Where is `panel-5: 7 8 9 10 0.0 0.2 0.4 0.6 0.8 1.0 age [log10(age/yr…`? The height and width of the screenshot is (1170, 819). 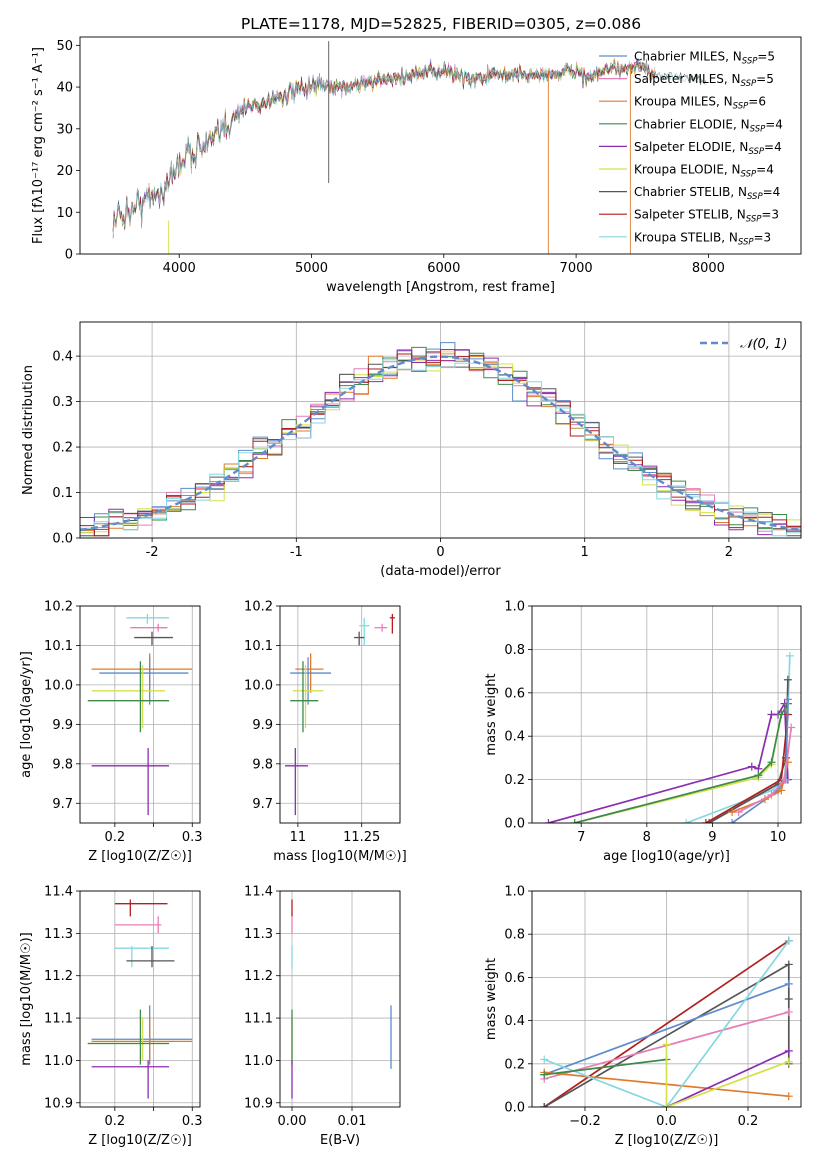 panel-5: 7 8 9 10 0.0 0.2 0.4 0.6 0.8 1.0 age [log10(age/yr… is located at coordinates (643, 732).